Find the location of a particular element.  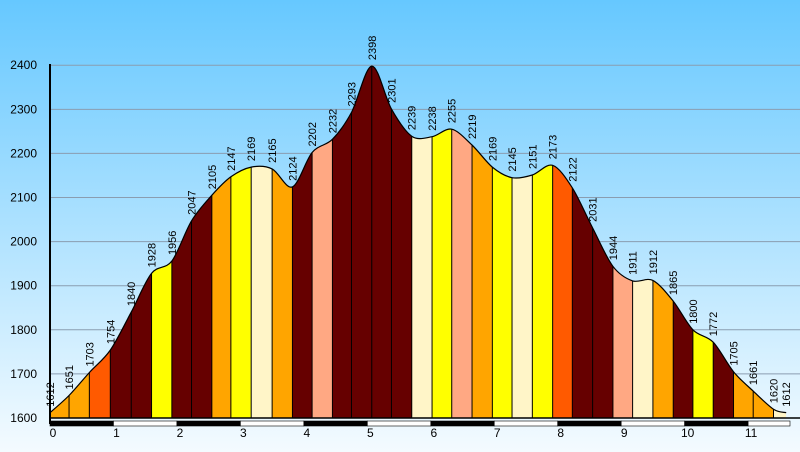

data-label-8: 2105 is located at coordinates (213, 177).